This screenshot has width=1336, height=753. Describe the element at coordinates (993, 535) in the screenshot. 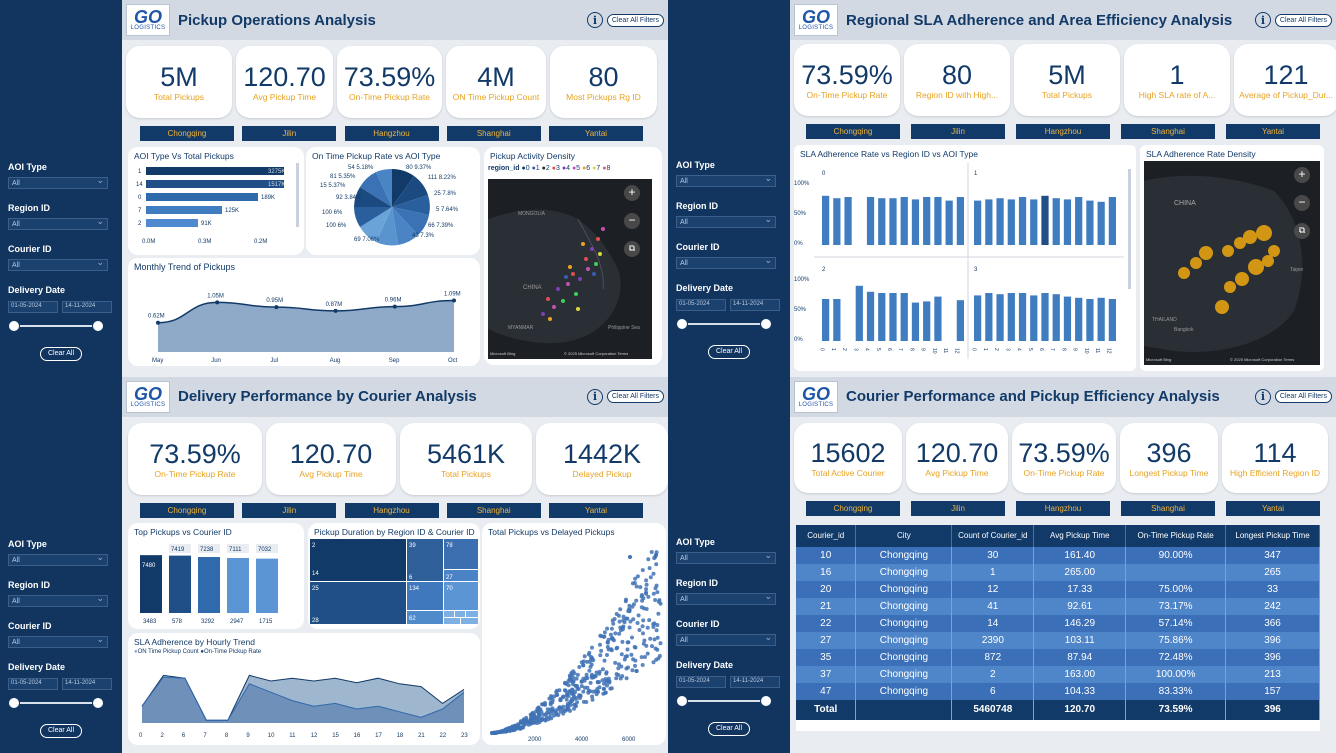

I see `column-header: Count of Courier_id` at that location.